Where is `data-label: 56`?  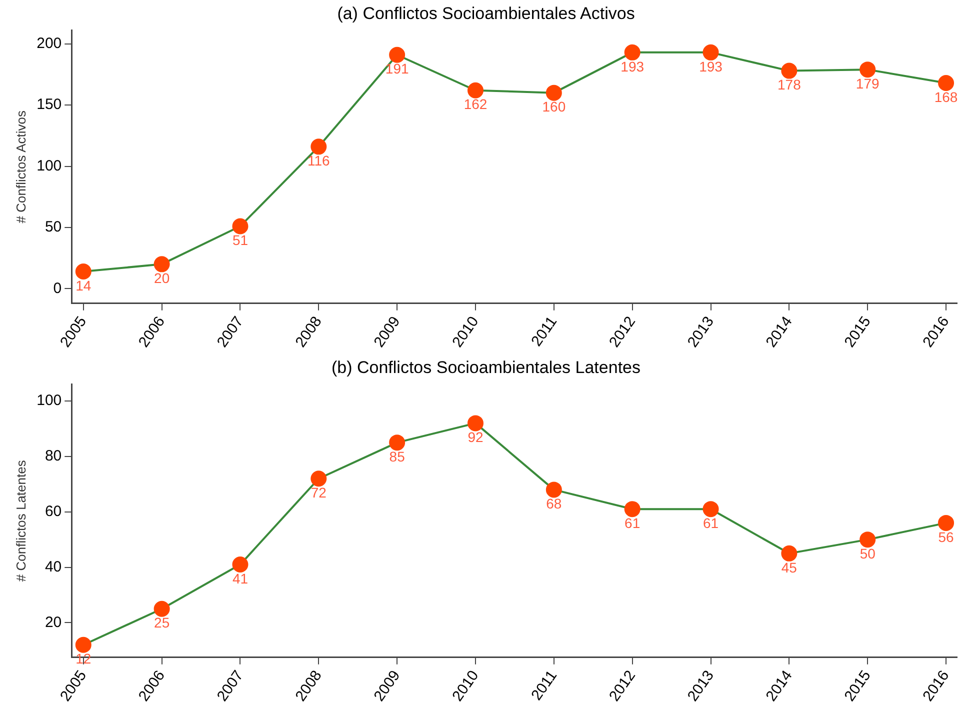
data-label: 56 is located at coordinates (946, 536).